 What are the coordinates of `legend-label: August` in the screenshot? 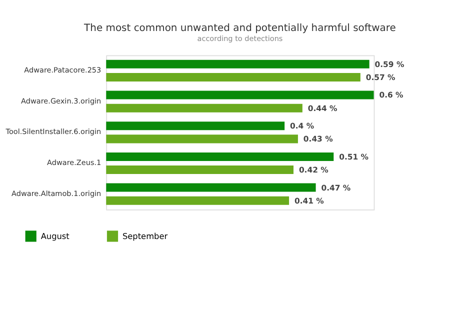 It's located at (55, 235).